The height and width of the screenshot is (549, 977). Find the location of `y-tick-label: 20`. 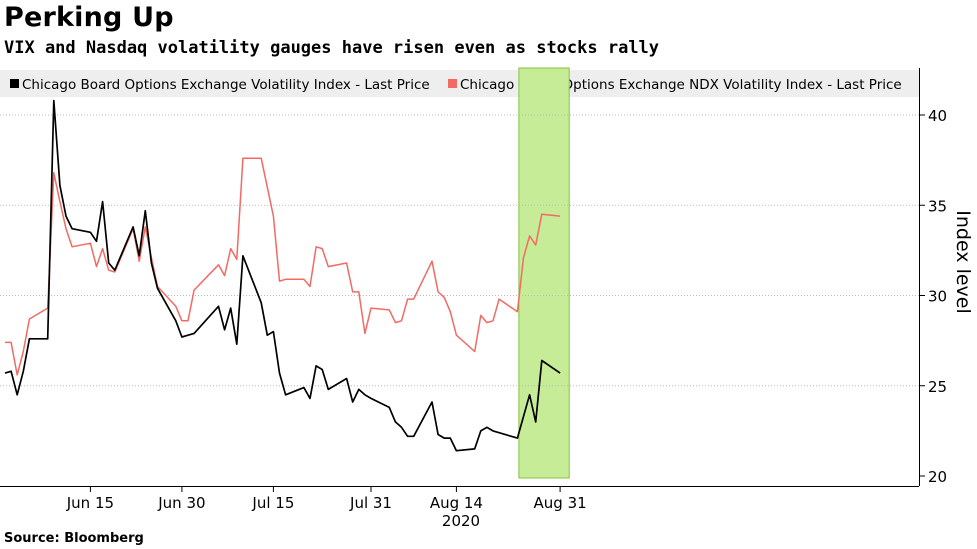

y-tick-label: 20 is located at coordinates (937, 477).